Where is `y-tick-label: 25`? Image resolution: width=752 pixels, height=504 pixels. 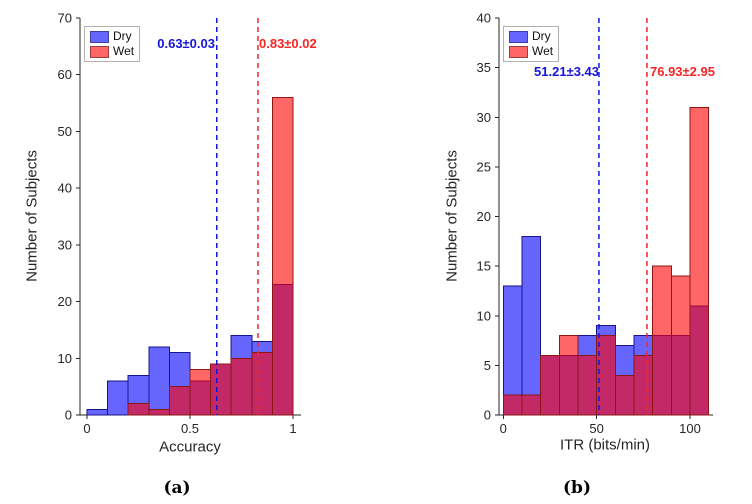
y-tick-label: 25 is located at coordinates (484, 166).